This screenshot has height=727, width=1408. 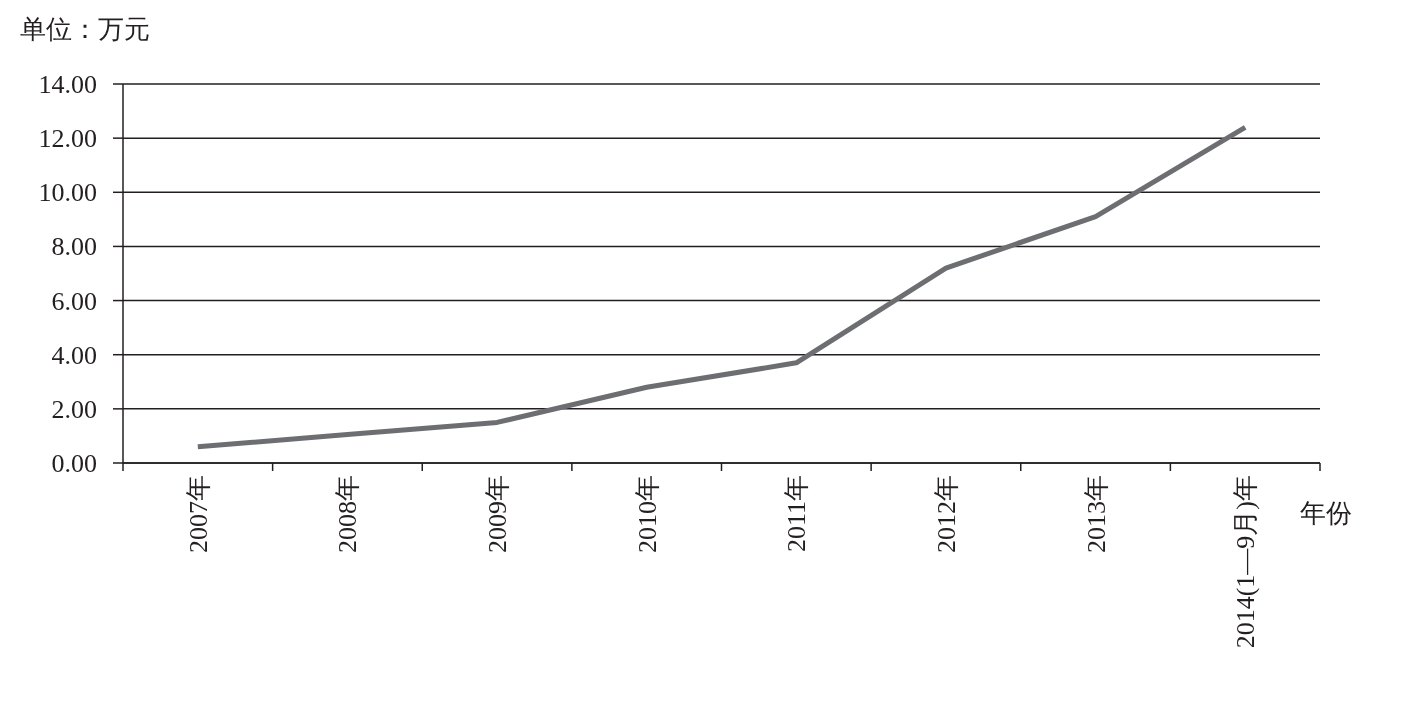 What do you see at coordinates (74, 301) in the screenshot?
I see `y-tick-label: 6.00` at bounding box center [74, 301].